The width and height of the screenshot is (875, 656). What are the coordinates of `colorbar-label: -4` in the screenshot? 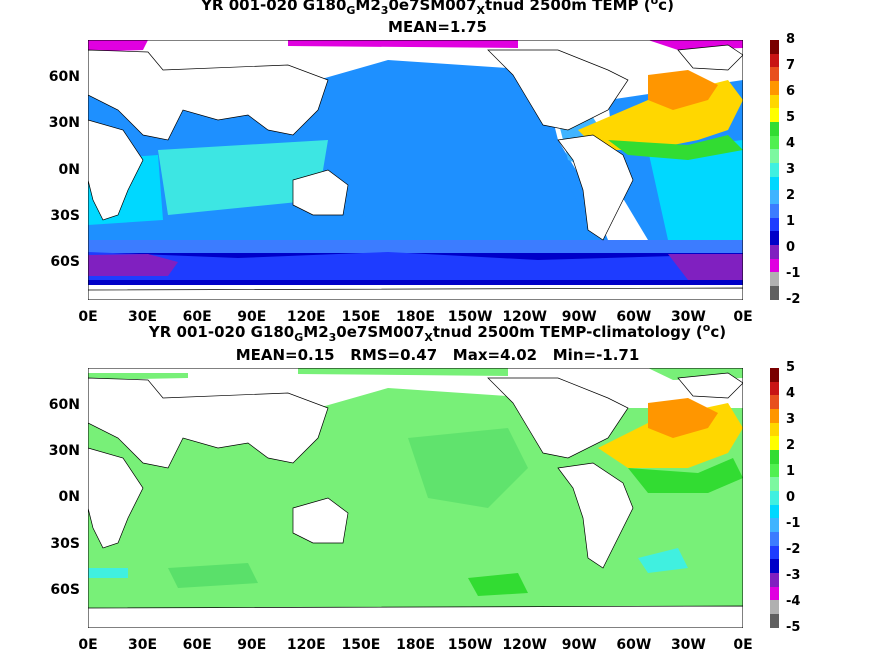 It's located at (793, 601).